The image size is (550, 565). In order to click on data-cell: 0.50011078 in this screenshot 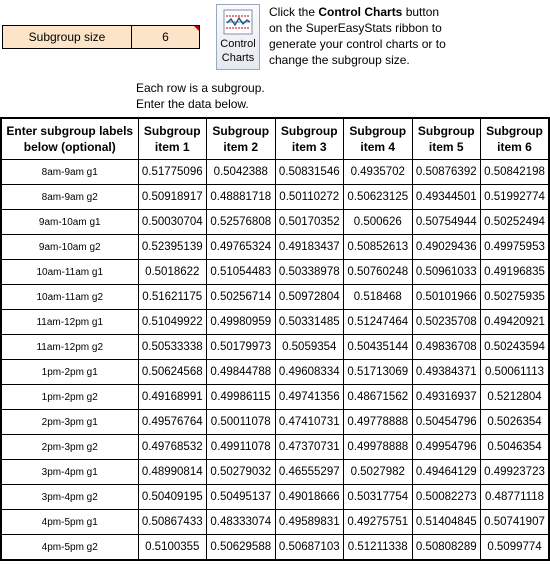, I will do `click(241, 422)`.